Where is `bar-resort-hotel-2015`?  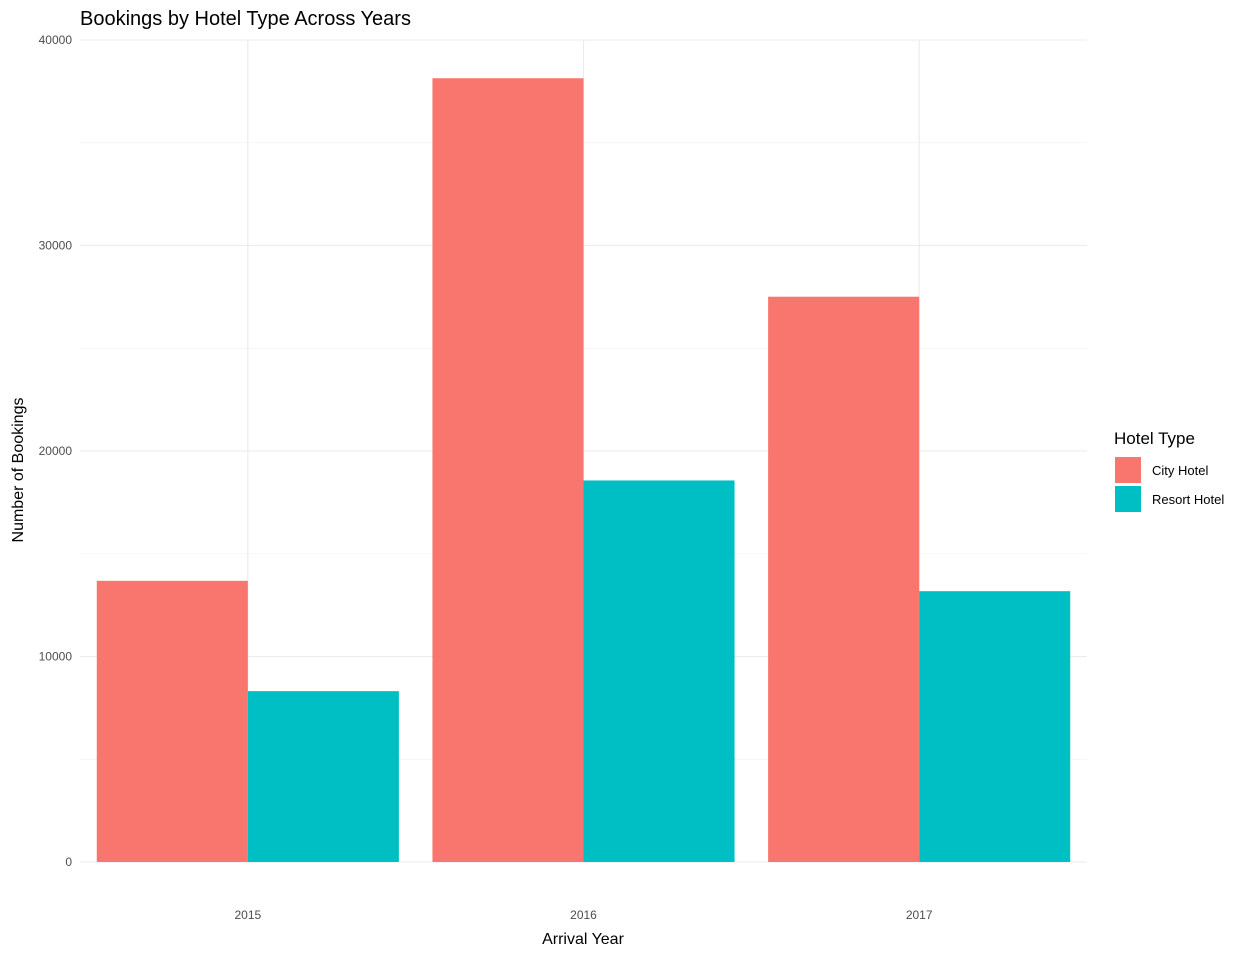
bar-resort-hotel-2015 is located at coordinates (323, 776).